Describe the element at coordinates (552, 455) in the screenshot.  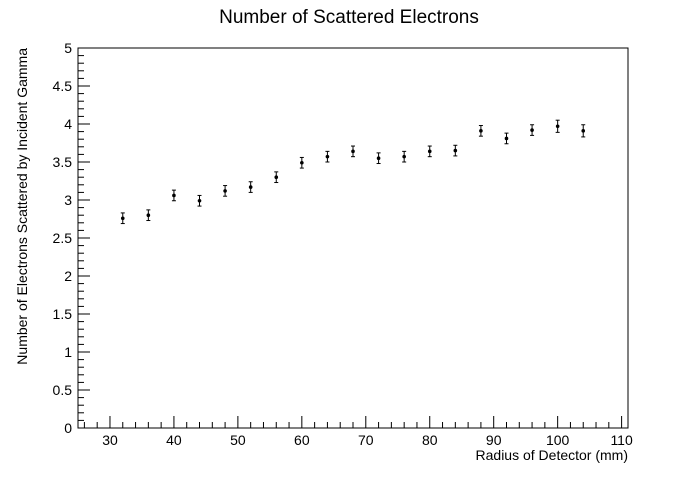
I see `x-axis-label: Radius of Detector (mm)` at that location.